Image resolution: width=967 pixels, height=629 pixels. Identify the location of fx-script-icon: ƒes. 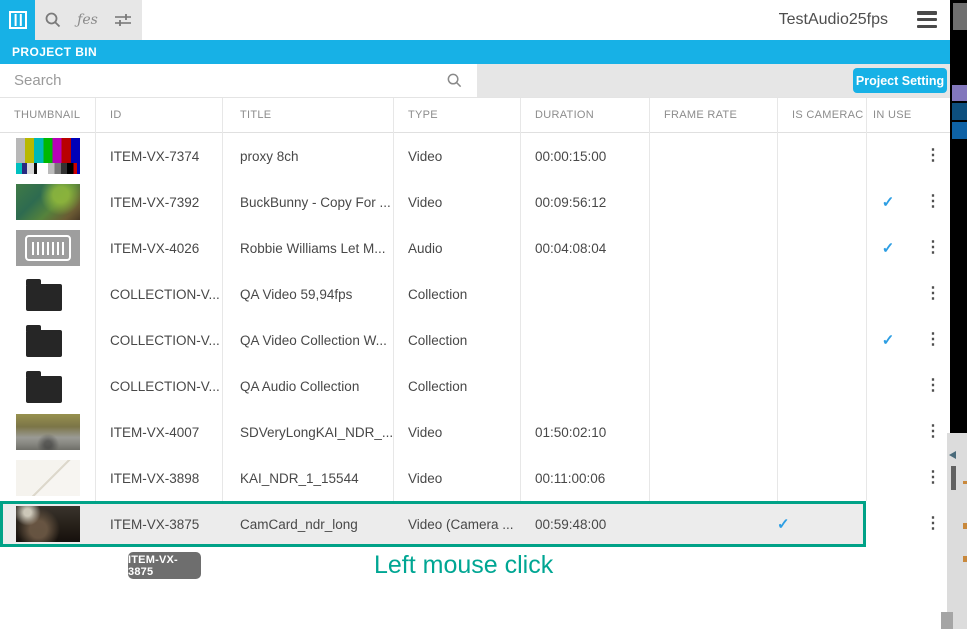
(87, 20).